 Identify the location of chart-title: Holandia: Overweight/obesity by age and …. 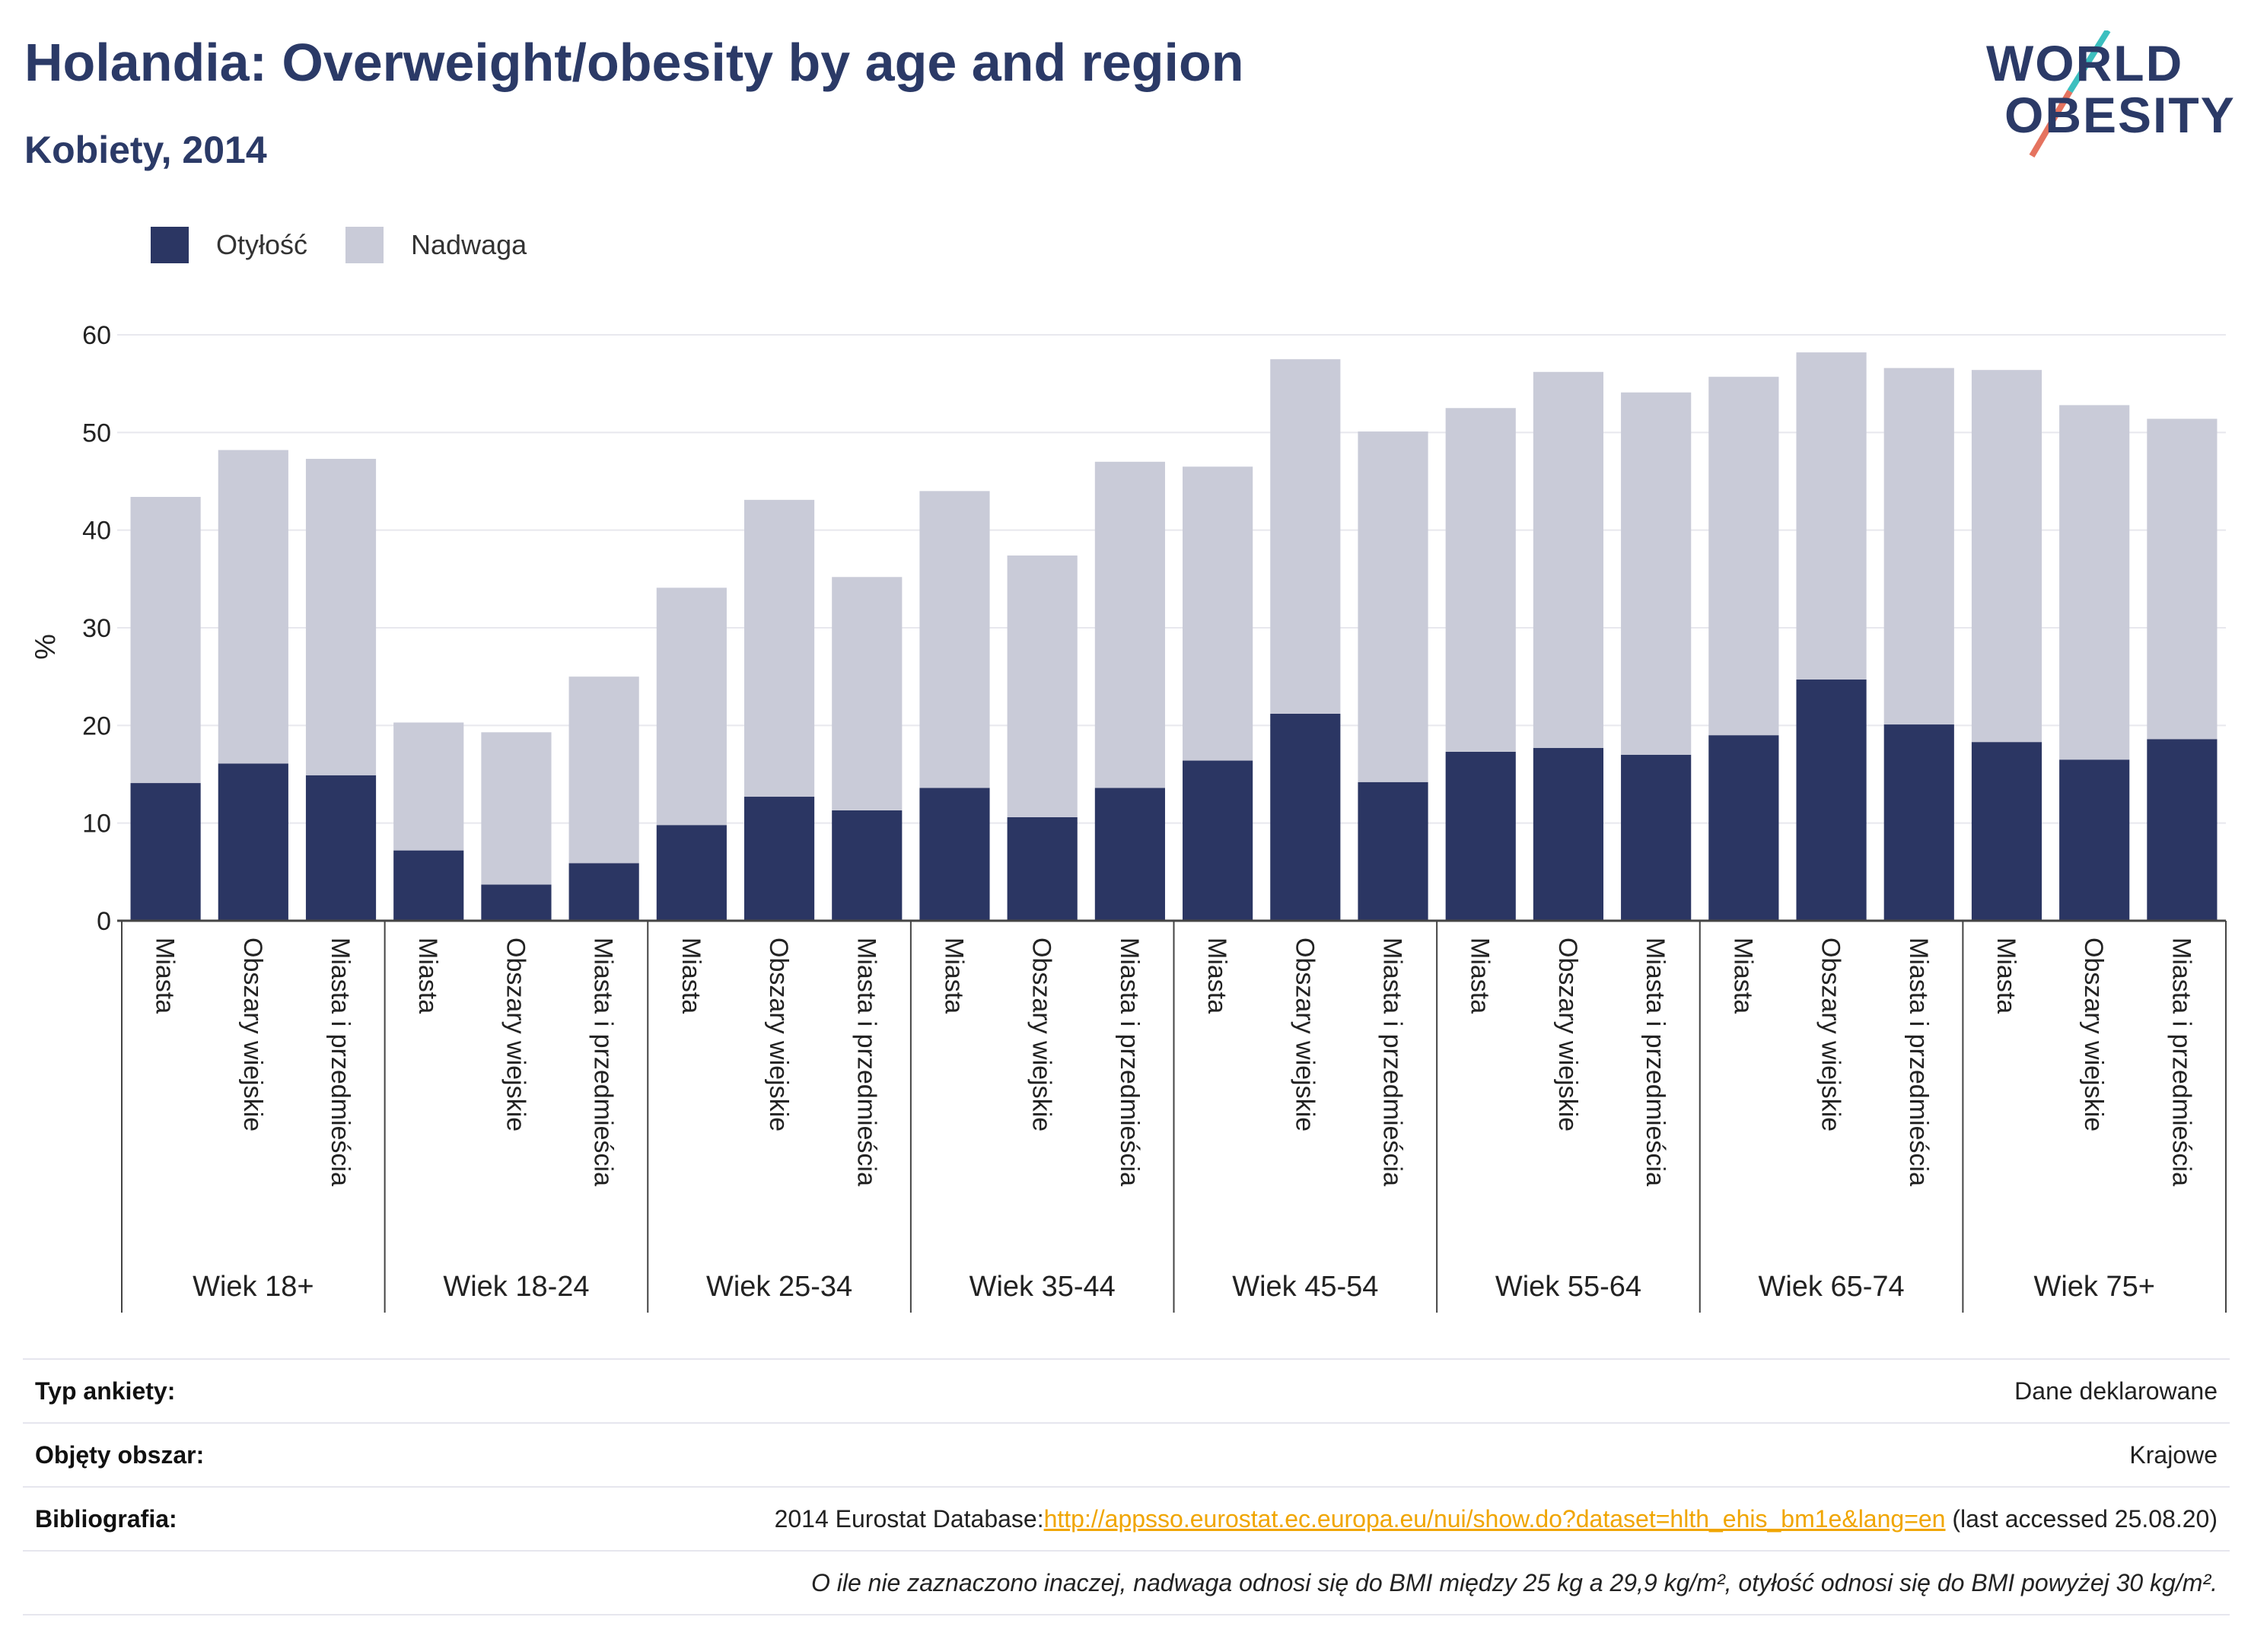
(634, 62).